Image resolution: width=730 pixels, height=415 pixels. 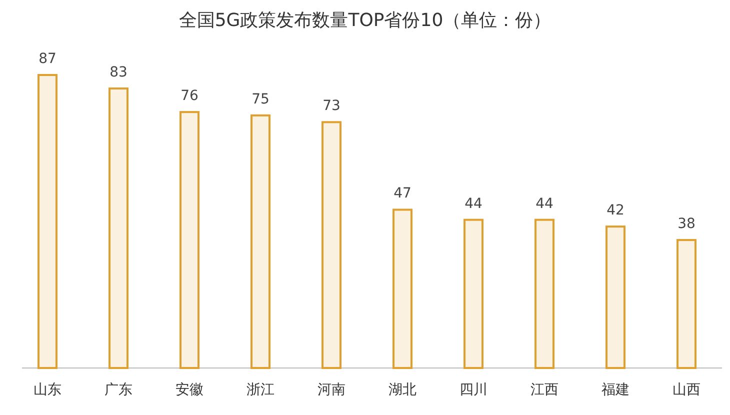 I want to click on x-tick-label: 福建, so click(x=616, y=390).